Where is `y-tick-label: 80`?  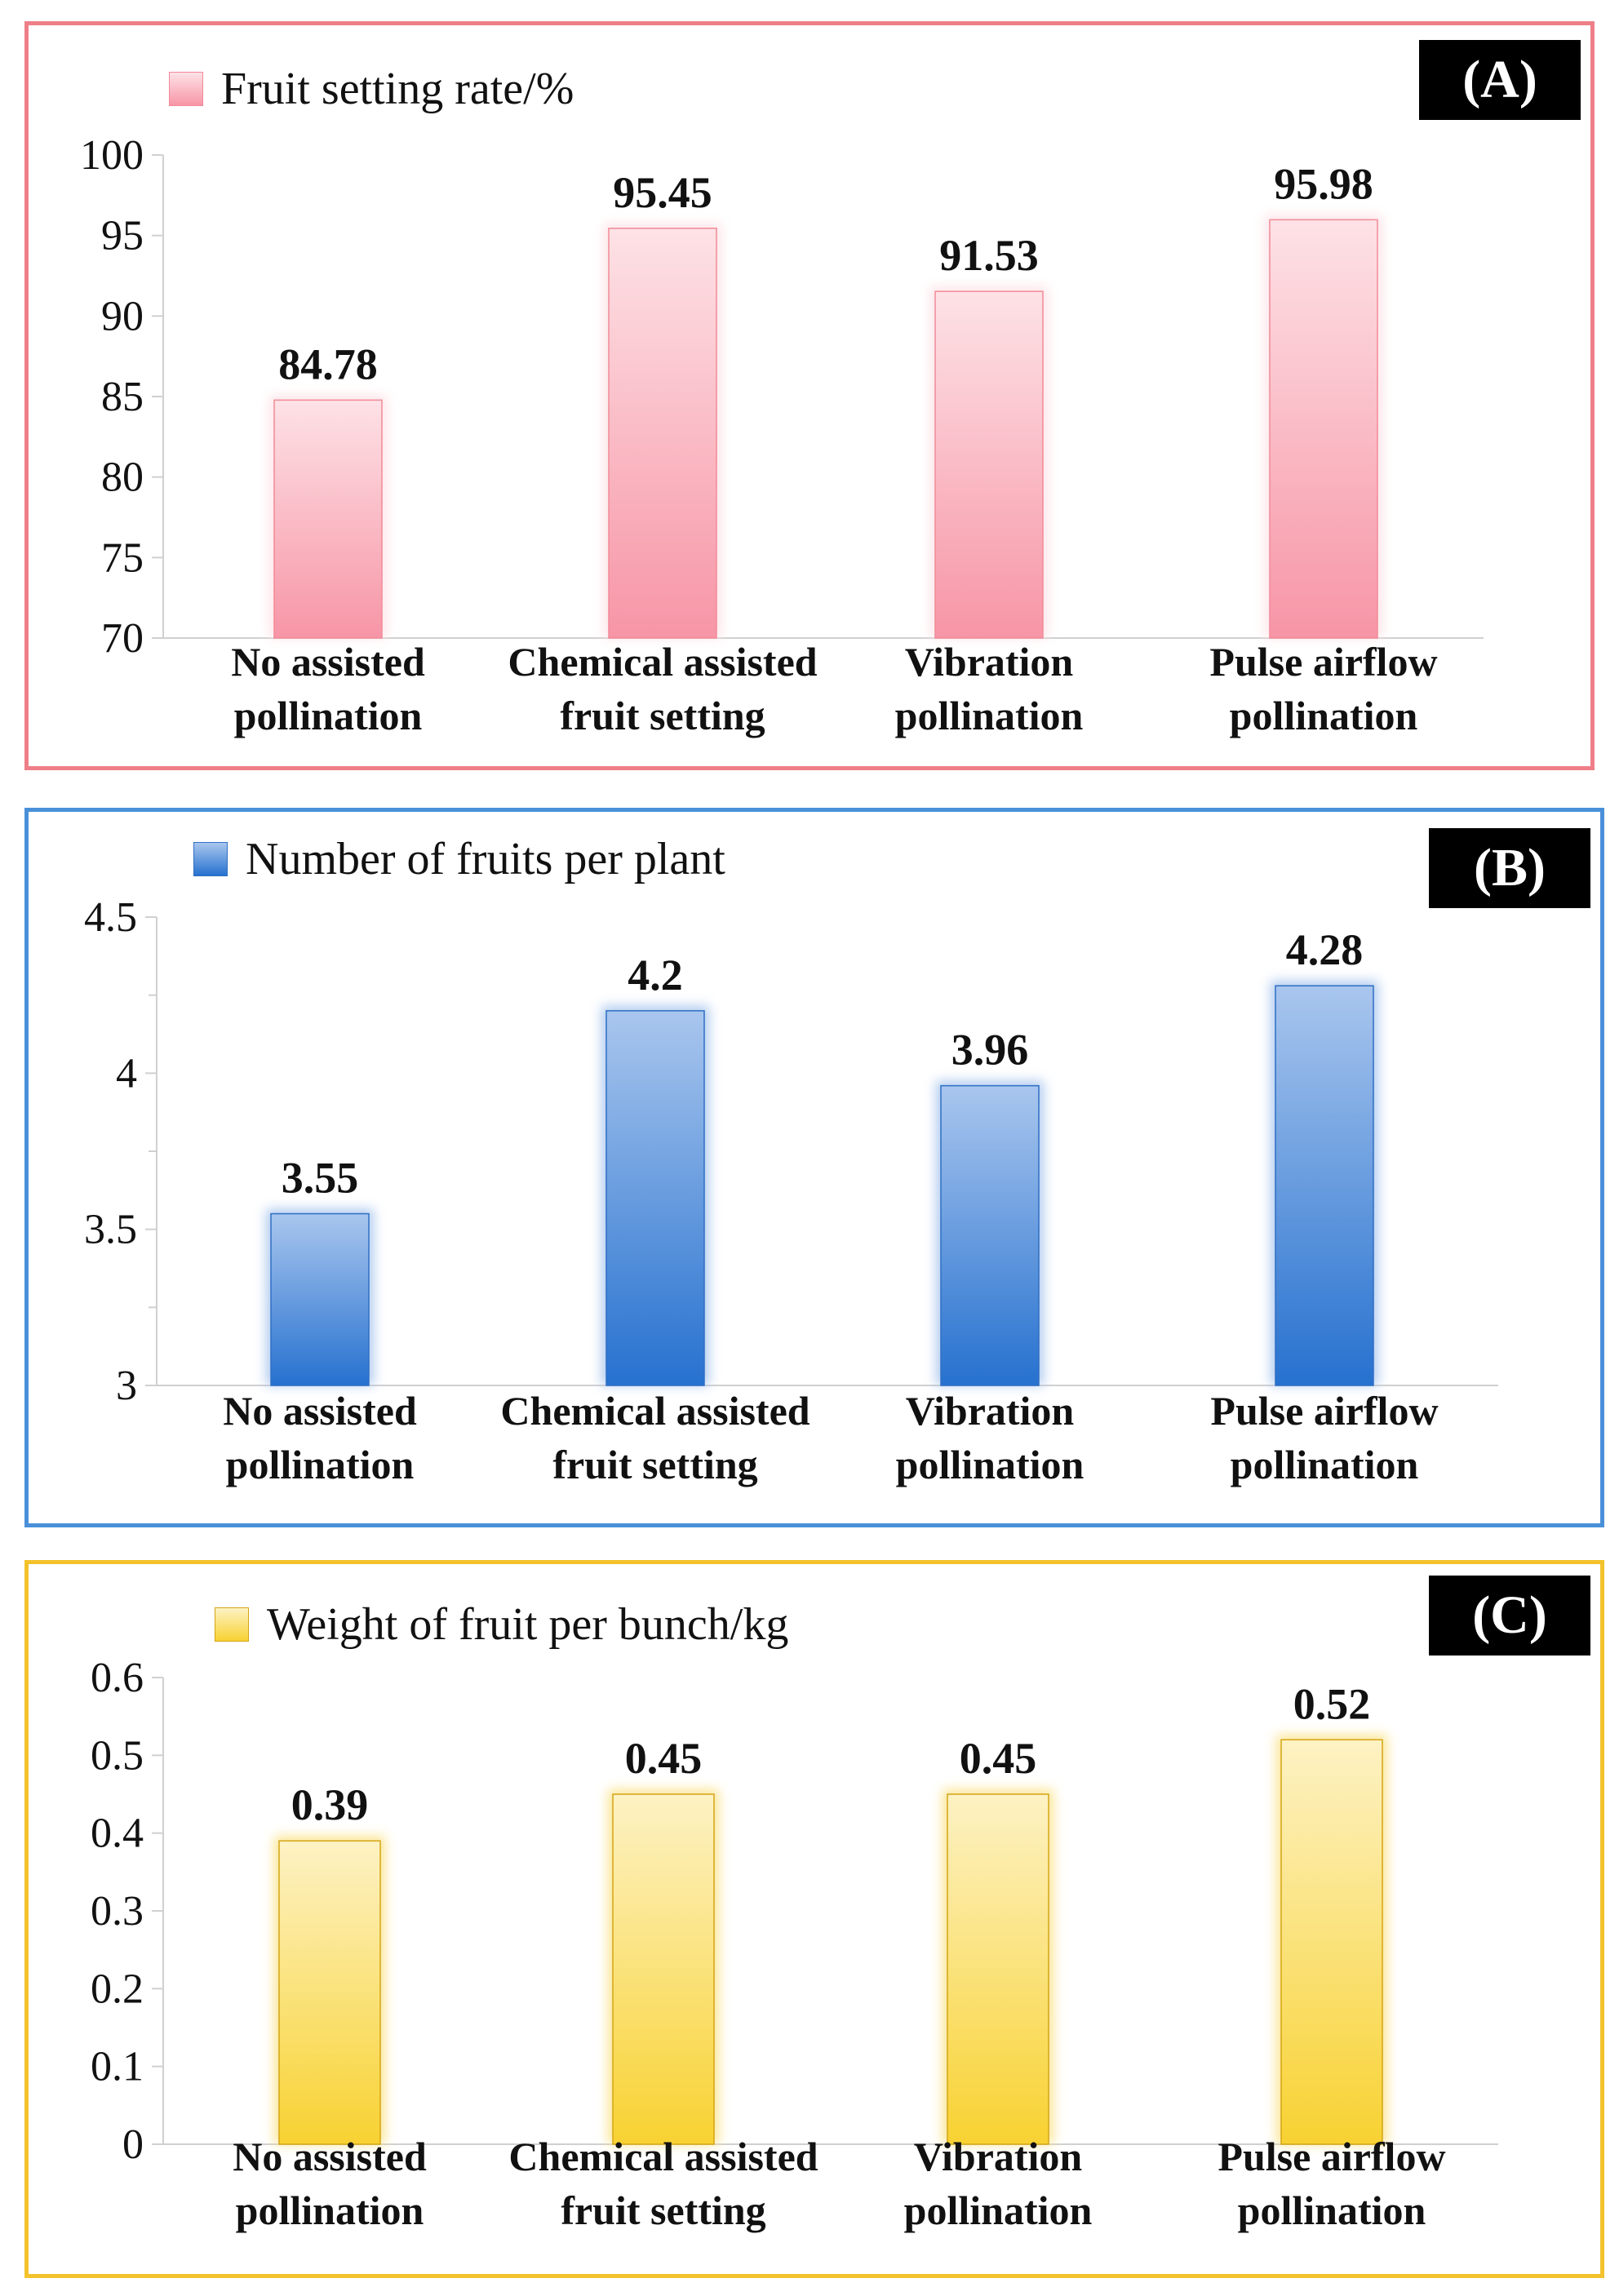
y-tick-label: 80 is located at coordinates (122, 477).